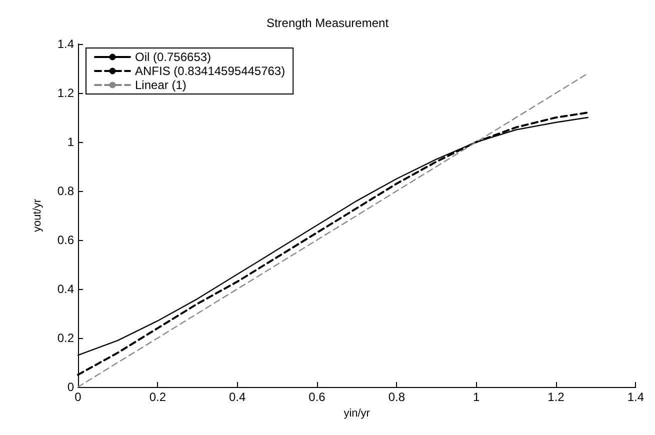  What do you see at coordinates (65, 338) in the screenshot?
I see `y-tick-label: 0.2` at bounding box center [65, 338].